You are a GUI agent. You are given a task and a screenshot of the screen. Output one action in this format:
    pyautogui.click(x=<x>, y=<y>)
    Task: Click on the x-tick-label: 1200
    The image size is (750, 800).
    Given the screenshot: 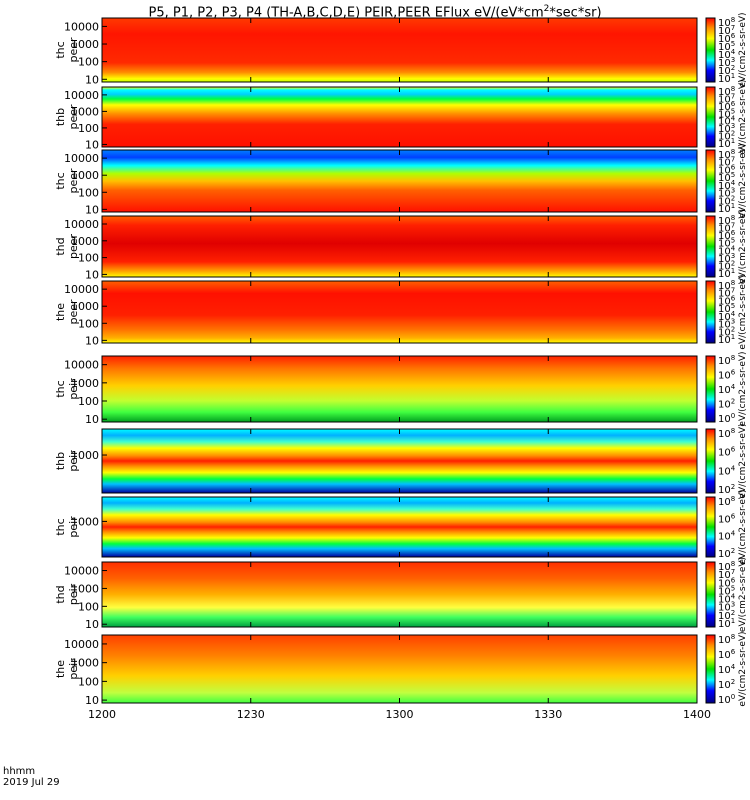 What is the action you would take?
    pyautogui.click(x=102, y=714)
    